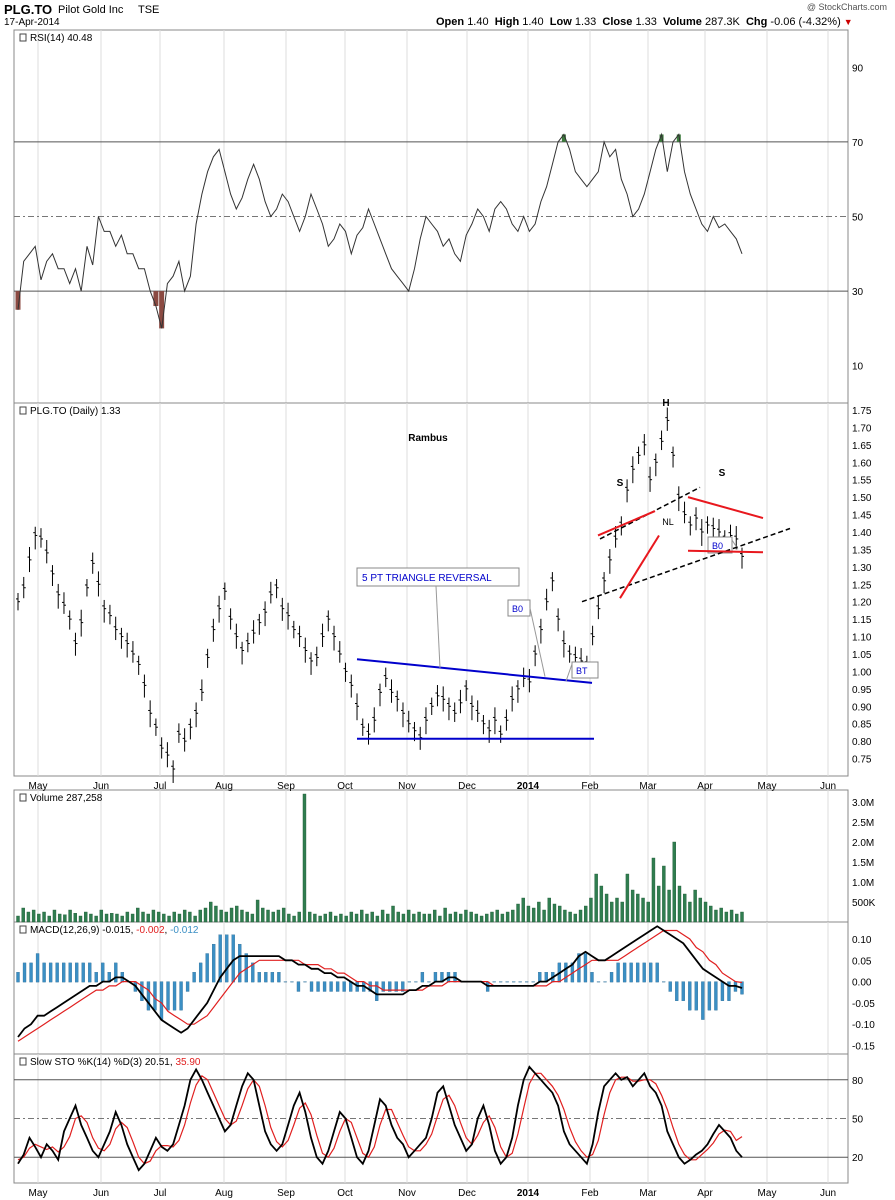 The image size is (895, 1200). I want to click on price-y-tick: 0.95, so click(862, 690).